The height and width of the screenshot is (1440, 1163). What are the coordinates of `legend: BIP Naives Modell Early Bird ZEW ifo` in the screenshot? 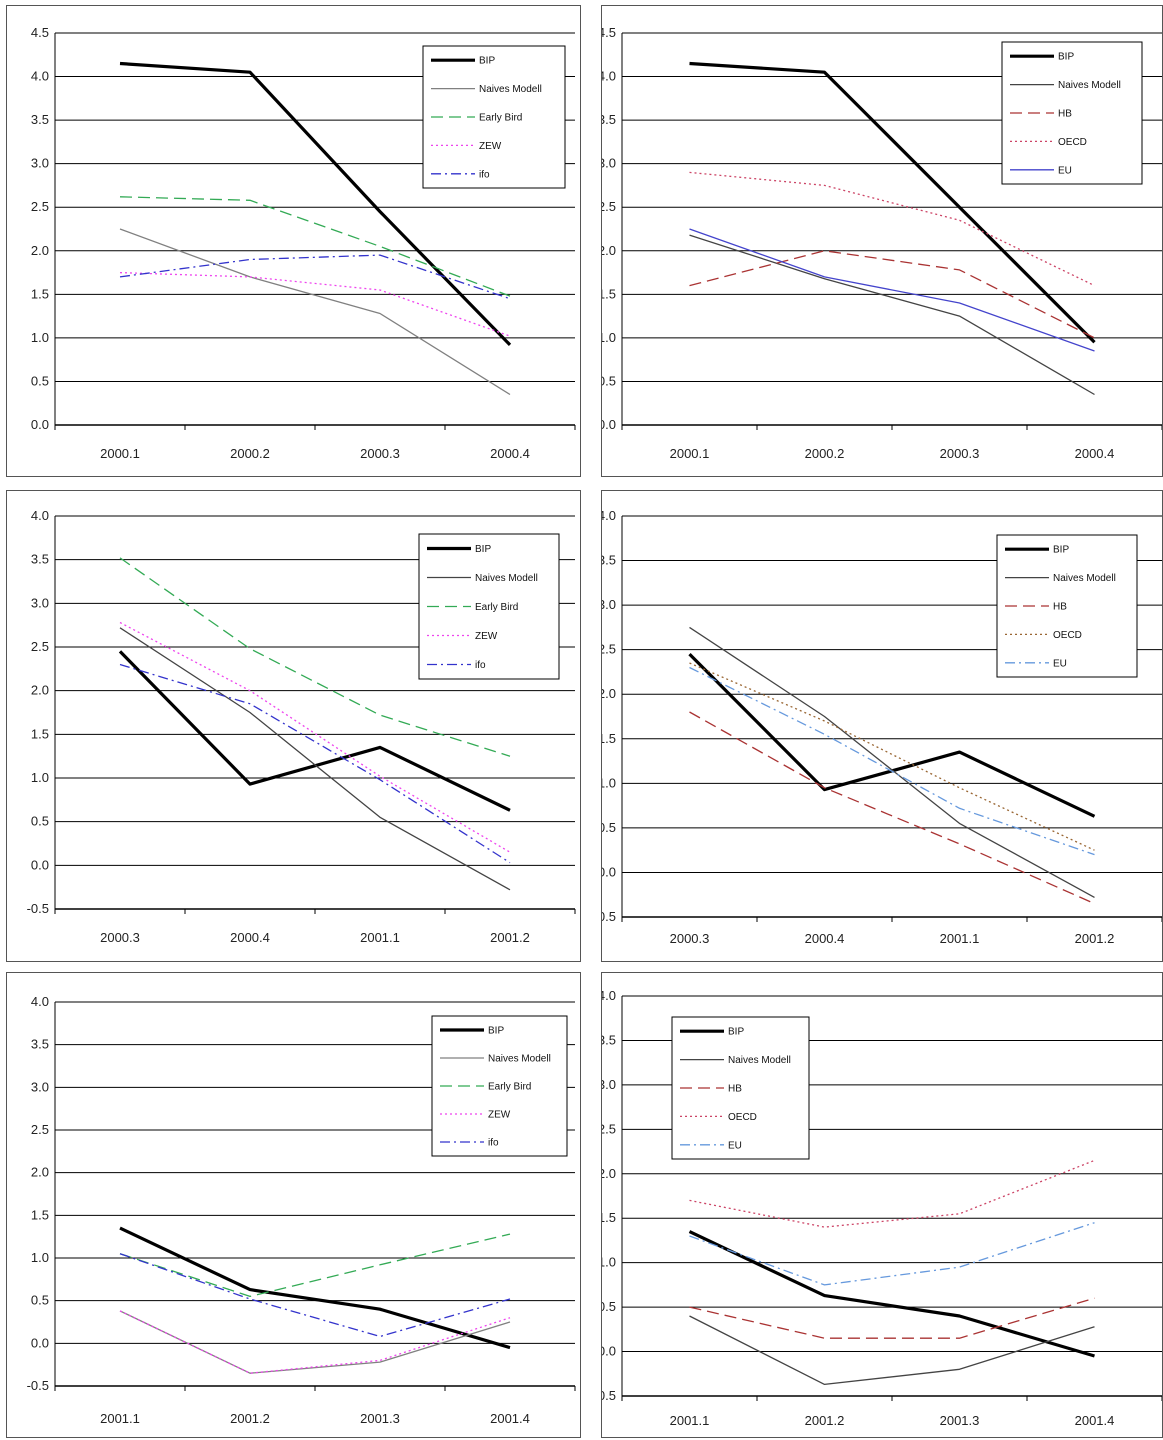 It's located at (499, 1086).